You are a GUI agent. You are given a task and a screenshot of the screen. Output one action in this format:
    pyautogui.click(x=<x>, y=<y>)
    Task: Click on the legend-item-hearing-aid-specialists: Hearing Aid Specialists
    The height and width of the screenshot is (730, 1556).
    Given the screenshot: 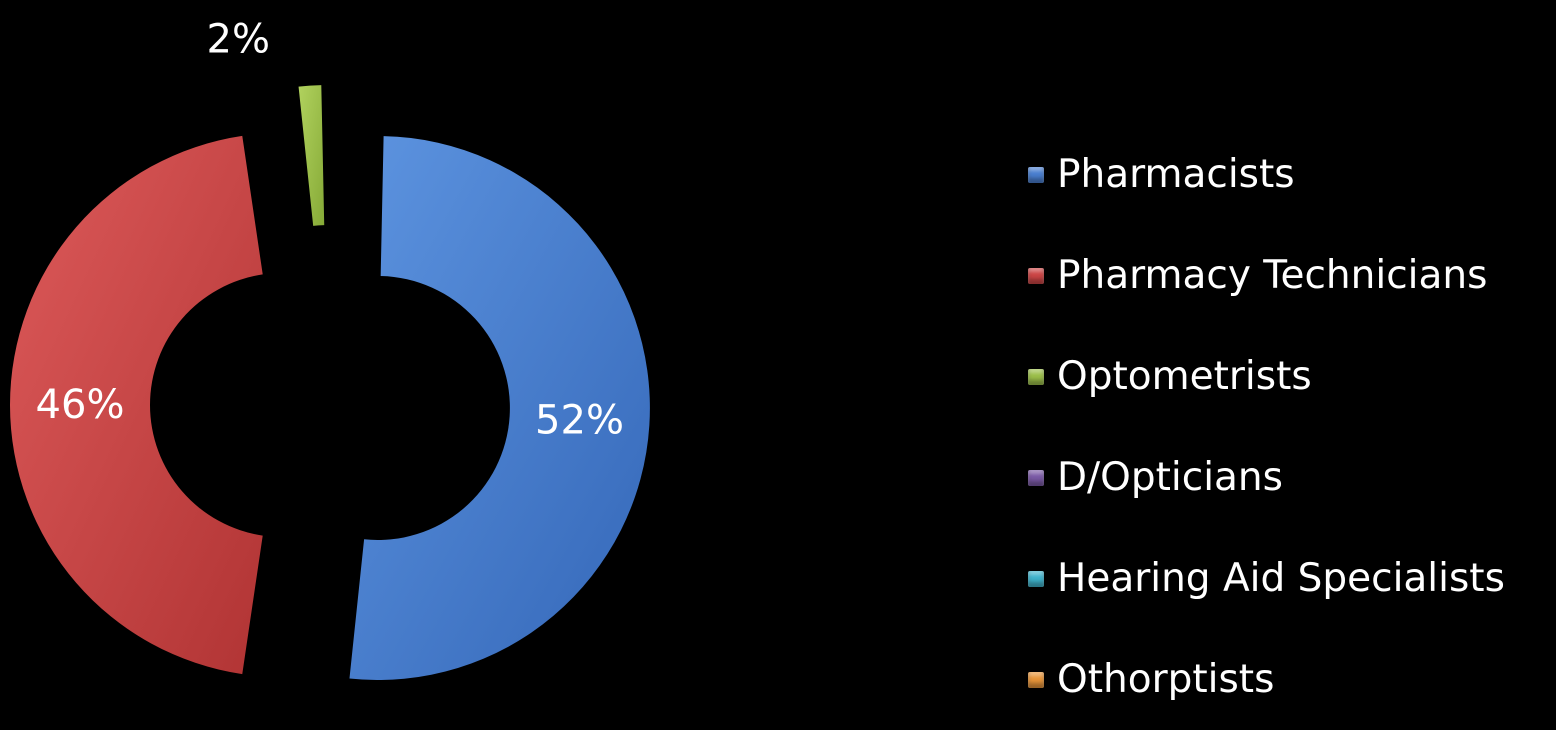 What is the action you would take?
    pyautogui.click(x=1266, y=578)
    